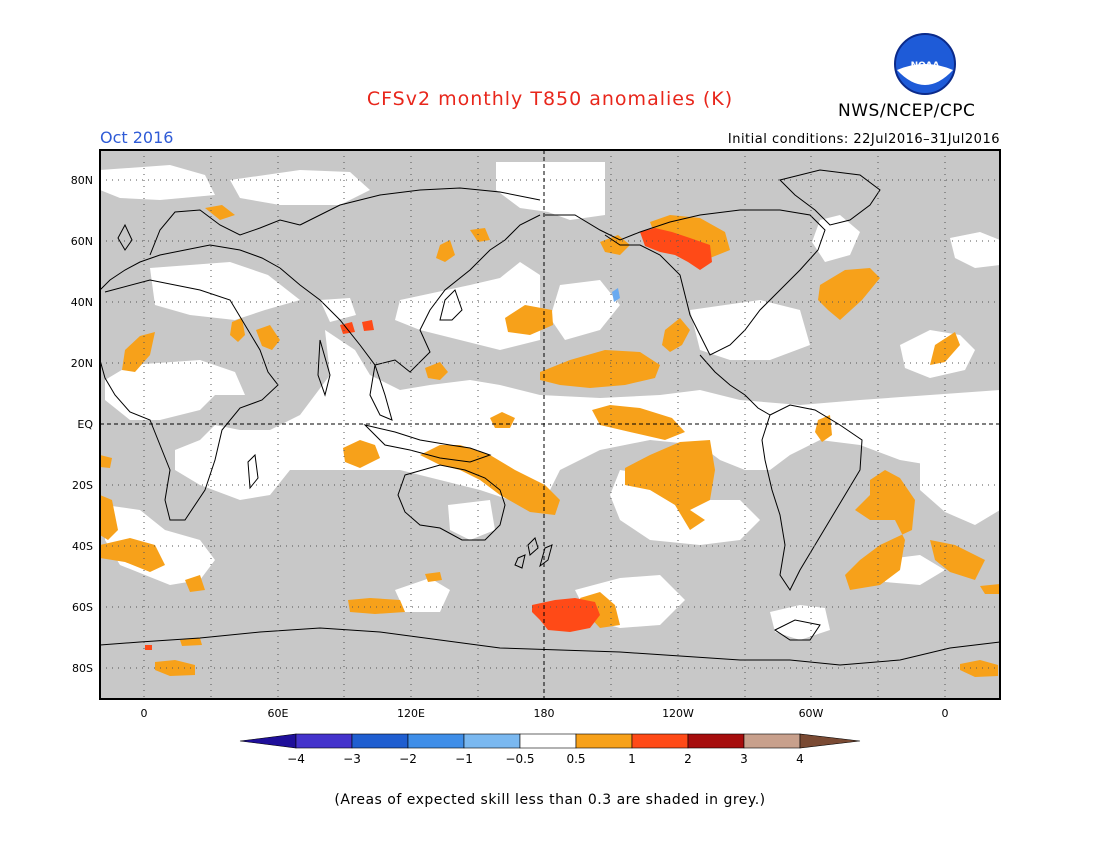 Image resolution: width=1100 pixels, height=850 pixels. What do you see at coordinates (296, 759) in the screenshot?
I see `colorbar-label: −4` at bounding box center [296, 759].